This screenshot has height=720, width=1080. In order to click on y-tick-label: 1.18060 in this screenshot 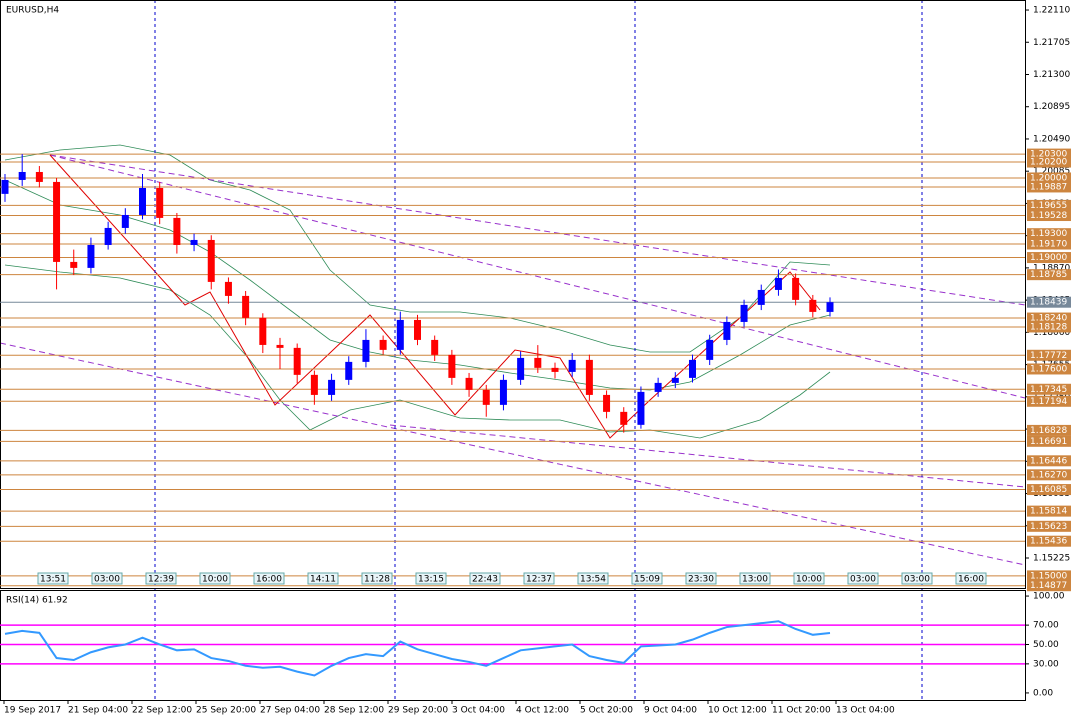, I will do `click(1051, 333)`.